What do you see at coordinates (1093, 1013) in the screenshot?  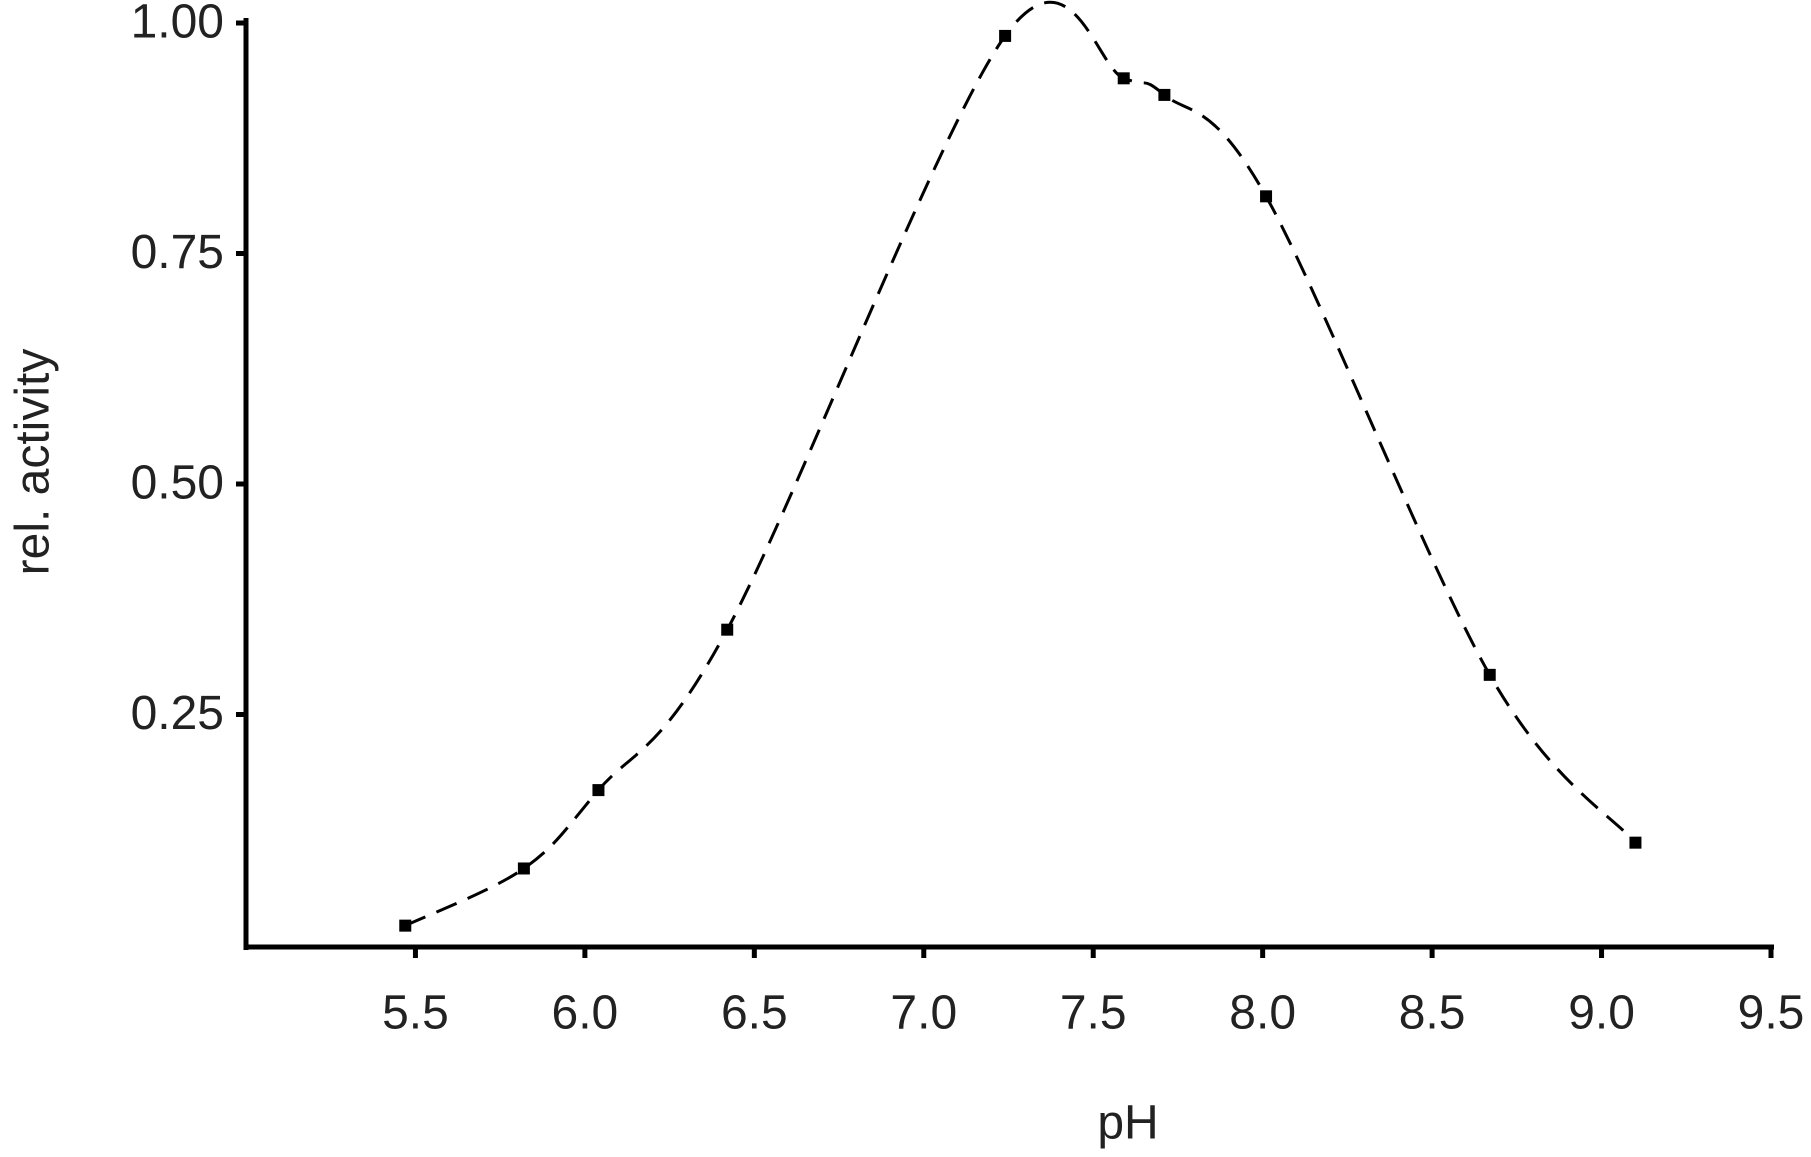 I see `x-tick-label: 7.5` at bounding box center [1093, 1013].